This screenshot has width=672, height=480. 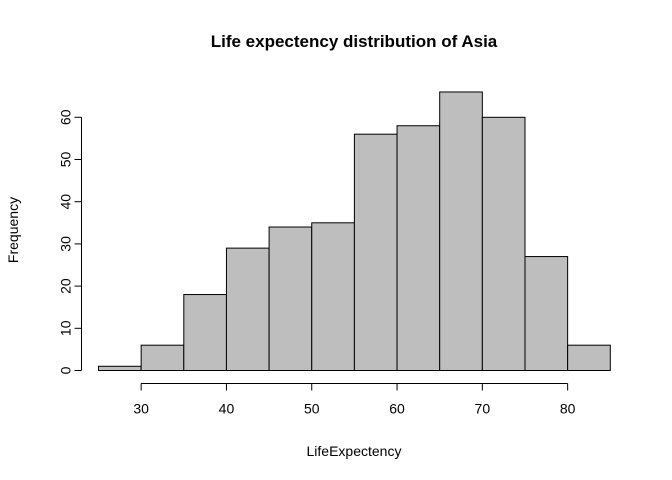 I want to click on x-tick-label-50: 50, so click(x=312, y=409).